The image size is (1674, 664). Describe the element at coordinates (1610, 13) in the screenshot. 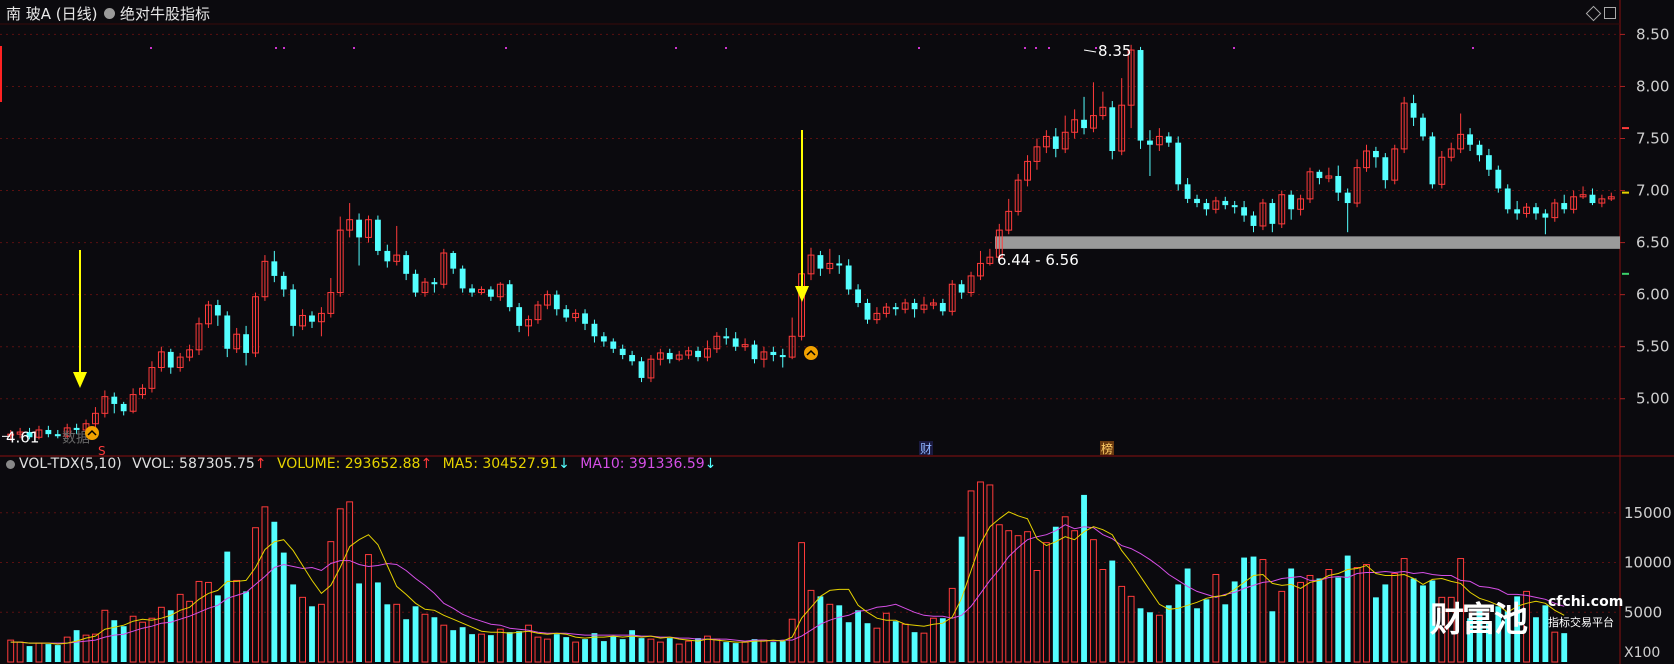

I see `expand-icon` at that location.